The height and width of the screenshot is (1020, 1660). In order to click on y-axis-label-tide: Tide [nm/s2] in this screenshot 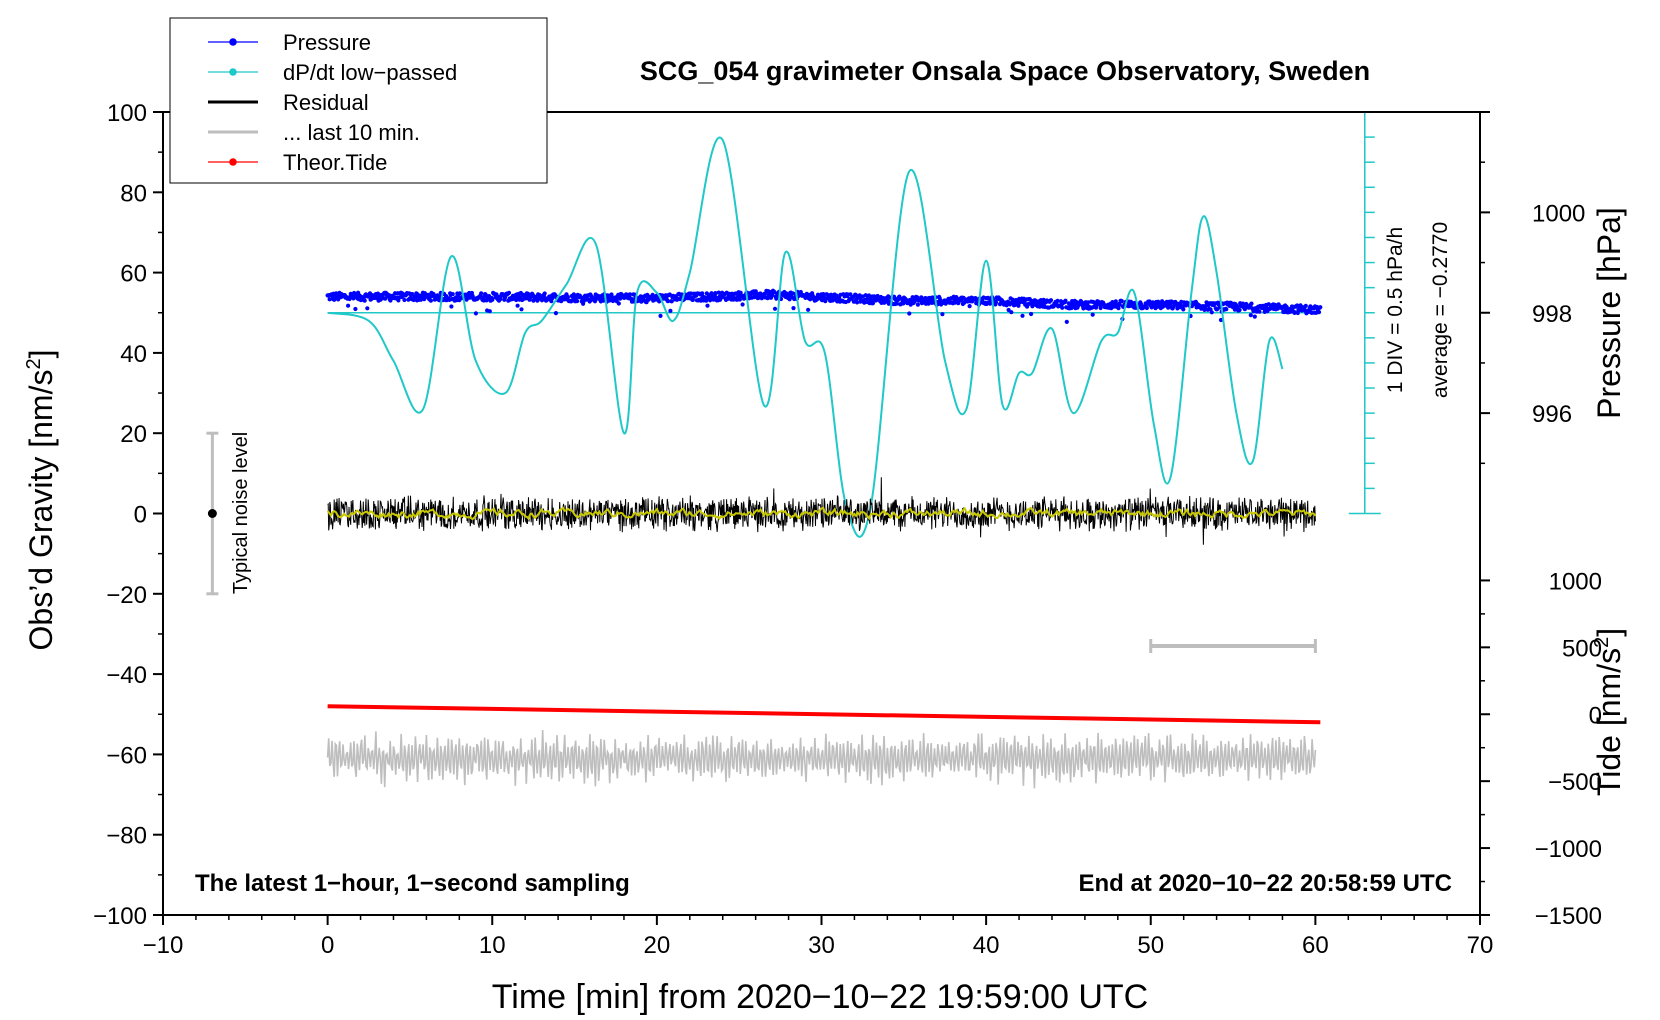, I will do `click(1609, 712)`.